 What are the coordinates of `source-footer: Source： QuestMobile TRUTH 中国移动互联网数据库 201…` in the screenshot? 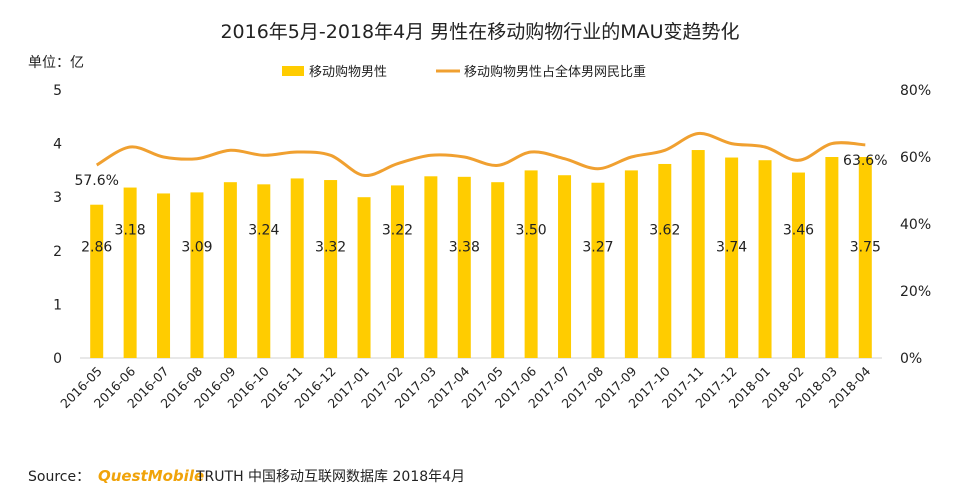 It's located at (246, 476).